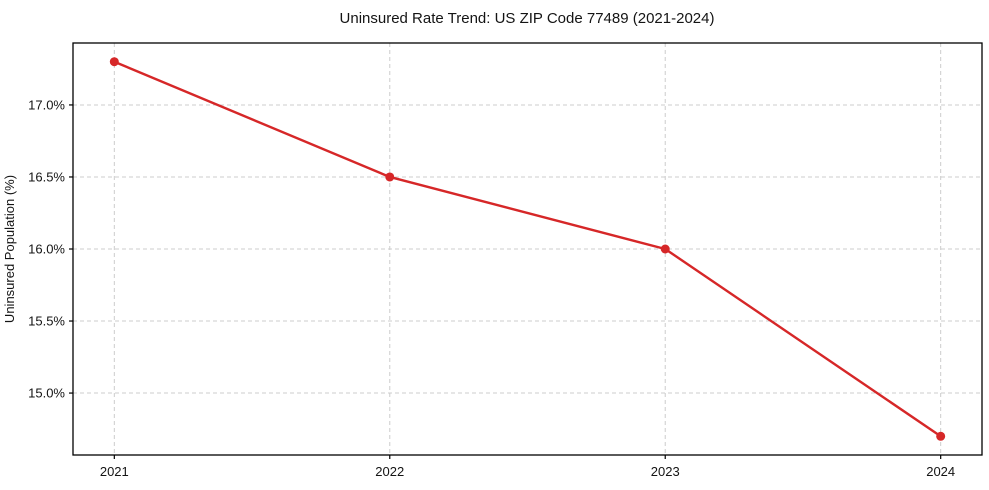 Image resolution: width=989 pixels, height=490 pixels. What do you see at coordinates (114, 62) in the screenshot?
I see `data-point-2021` at bounding box center [114, 62].